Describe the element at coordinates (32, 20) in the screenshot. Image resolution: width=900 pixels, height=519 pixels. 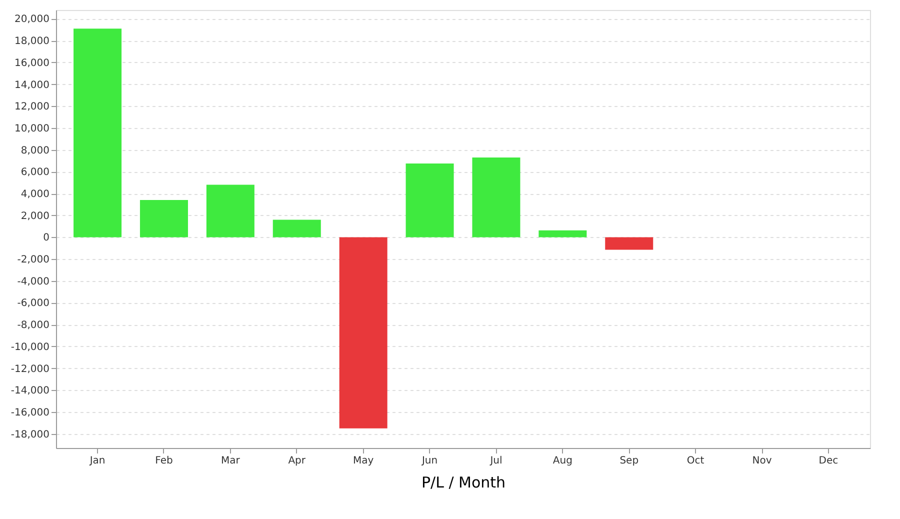
I see `y-tick-label: 20,000` at that location.